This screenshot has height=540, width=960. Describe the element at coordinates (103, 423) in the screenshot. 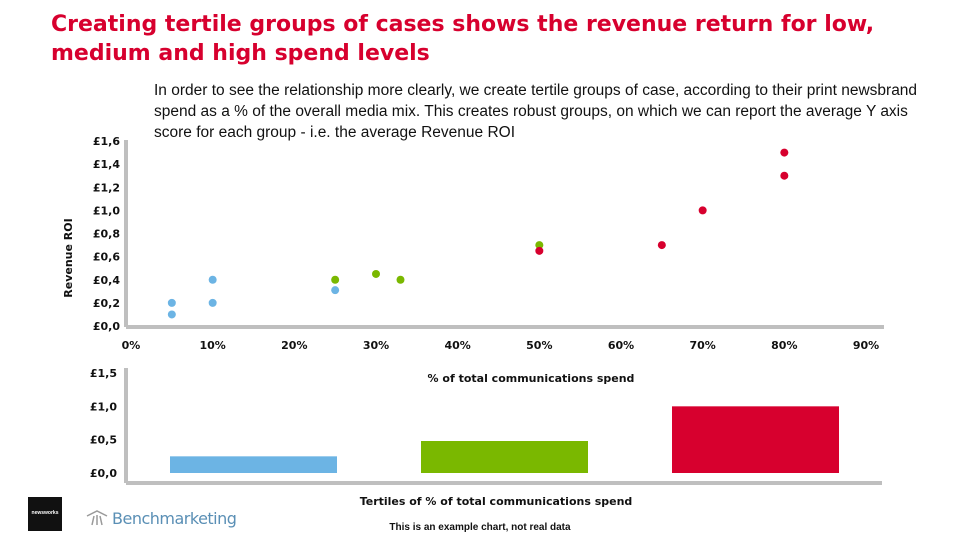

I see `bar-y-ticks: £0,0 £0,5 £1,0 £1,5` at that location.